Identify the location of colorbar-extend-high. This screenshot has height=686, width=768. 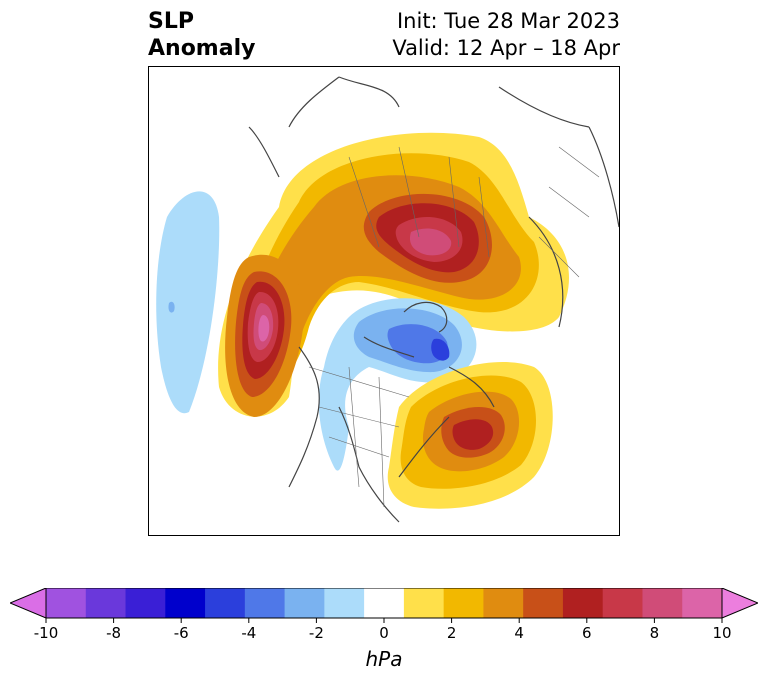
(739, 603).